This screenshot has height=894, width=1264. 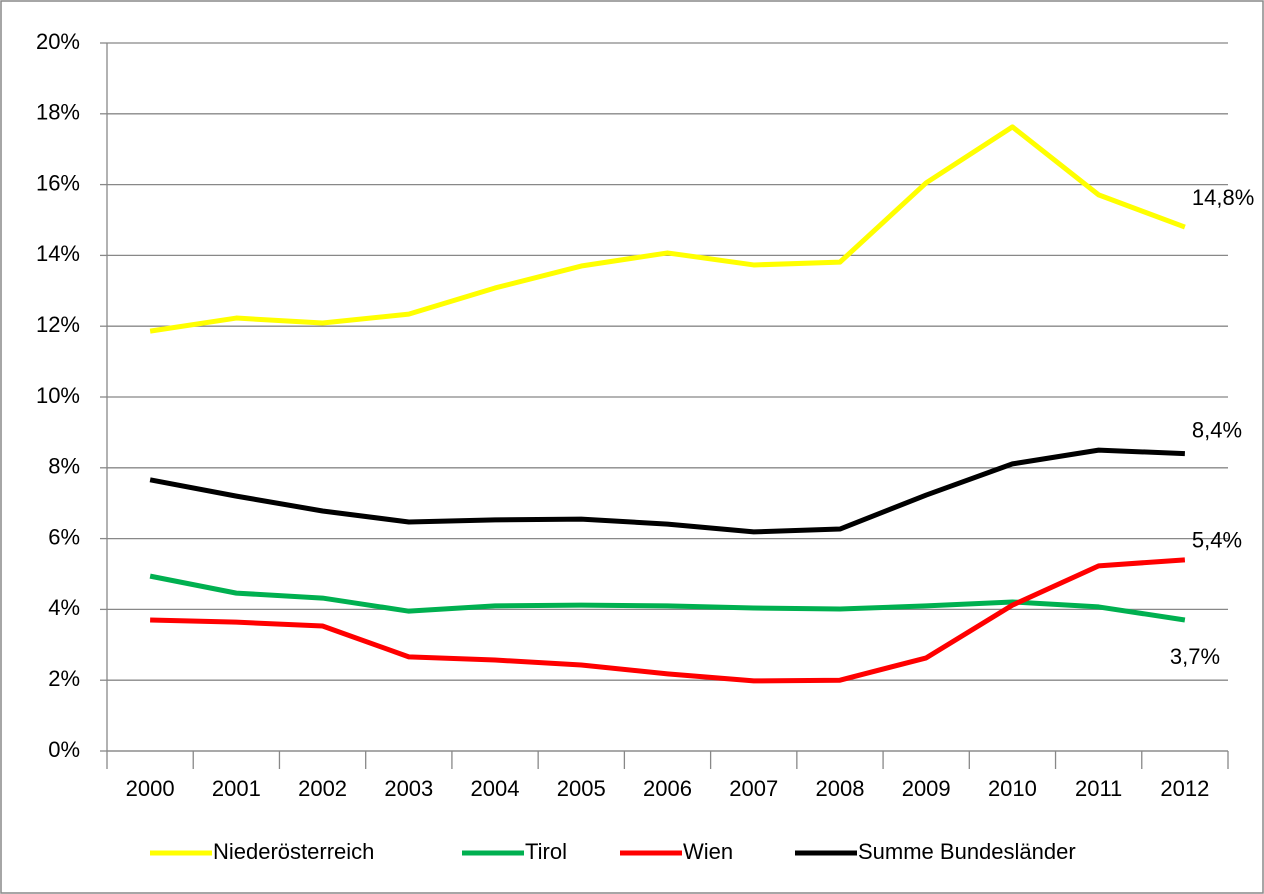 What do you see at coordinates (293, 851) in the screenshot?
I see `legend-label: Niederösterreich` at bounding box center [293, 851].